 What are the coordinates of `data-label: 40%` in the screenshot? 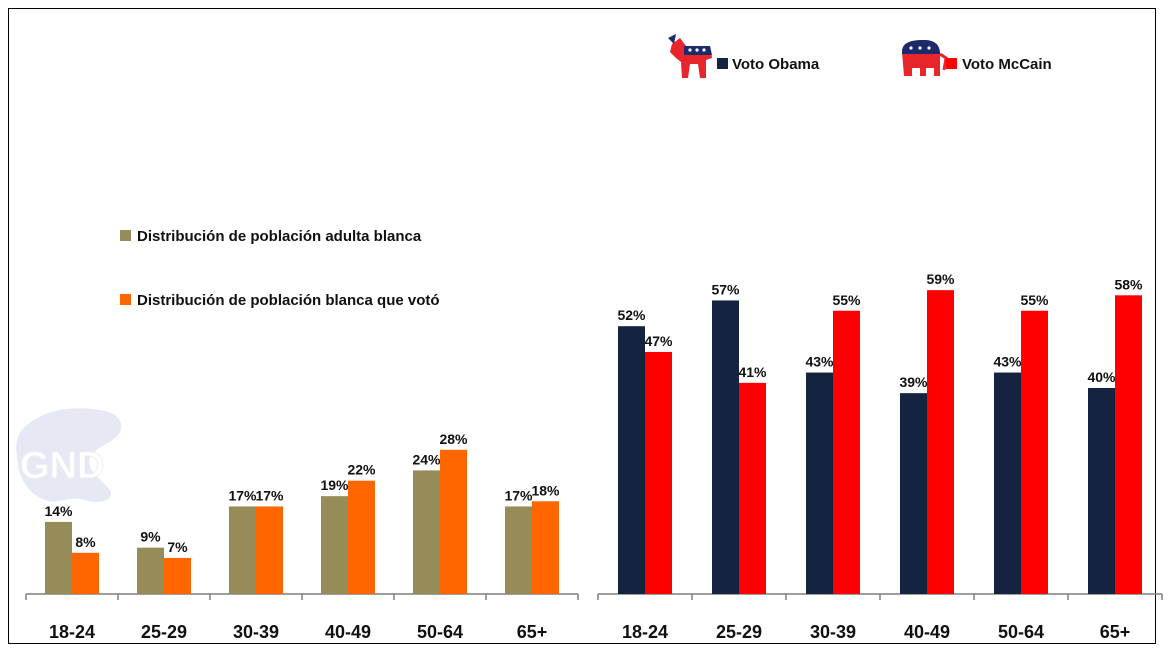 It's located at (1101, 377).